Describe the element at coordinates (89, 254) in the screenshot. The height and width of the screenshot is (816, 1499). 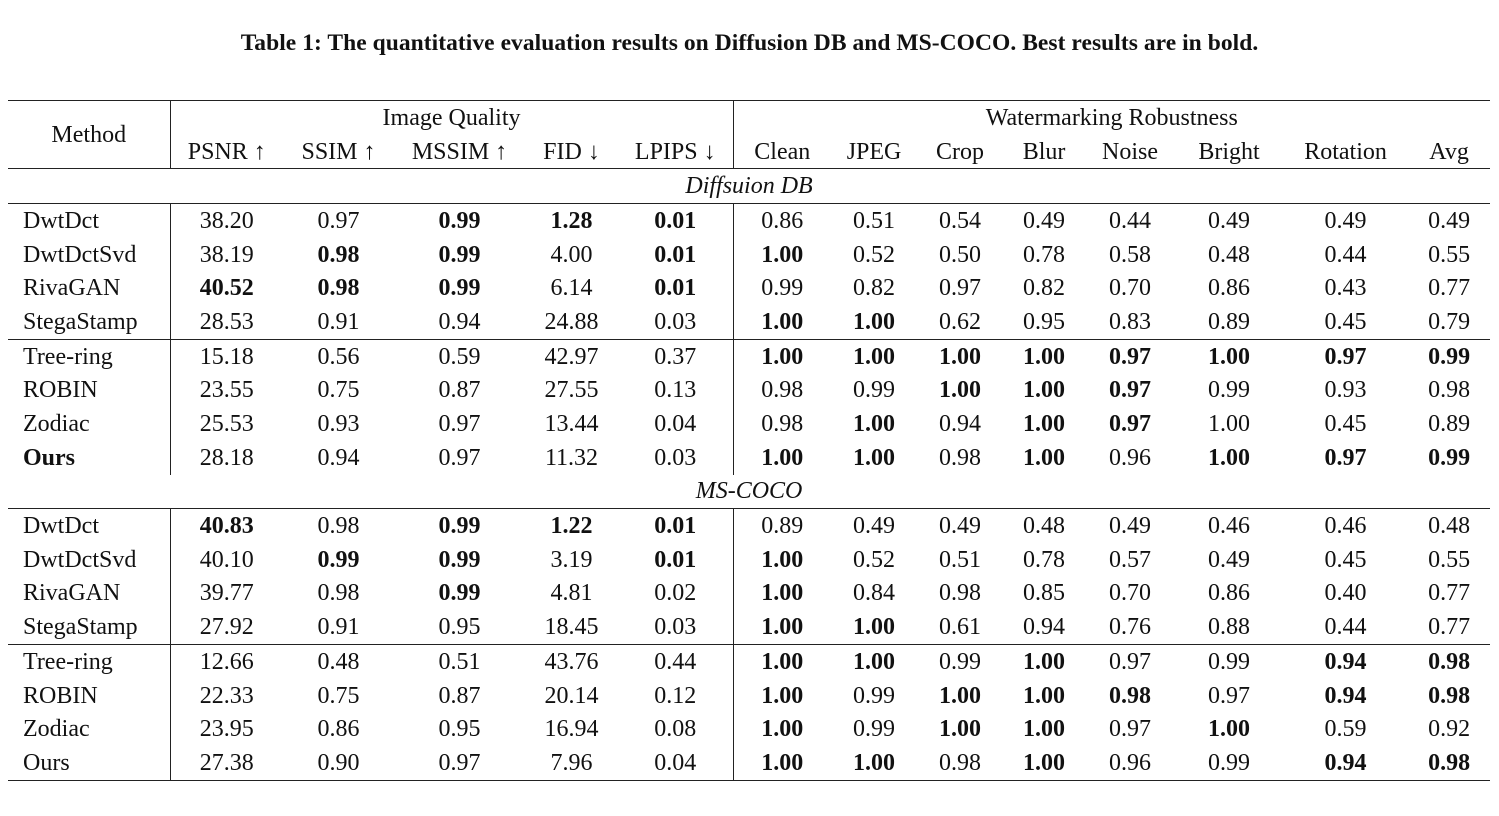
I see `method-cell: DwtDctSvd` at that location.